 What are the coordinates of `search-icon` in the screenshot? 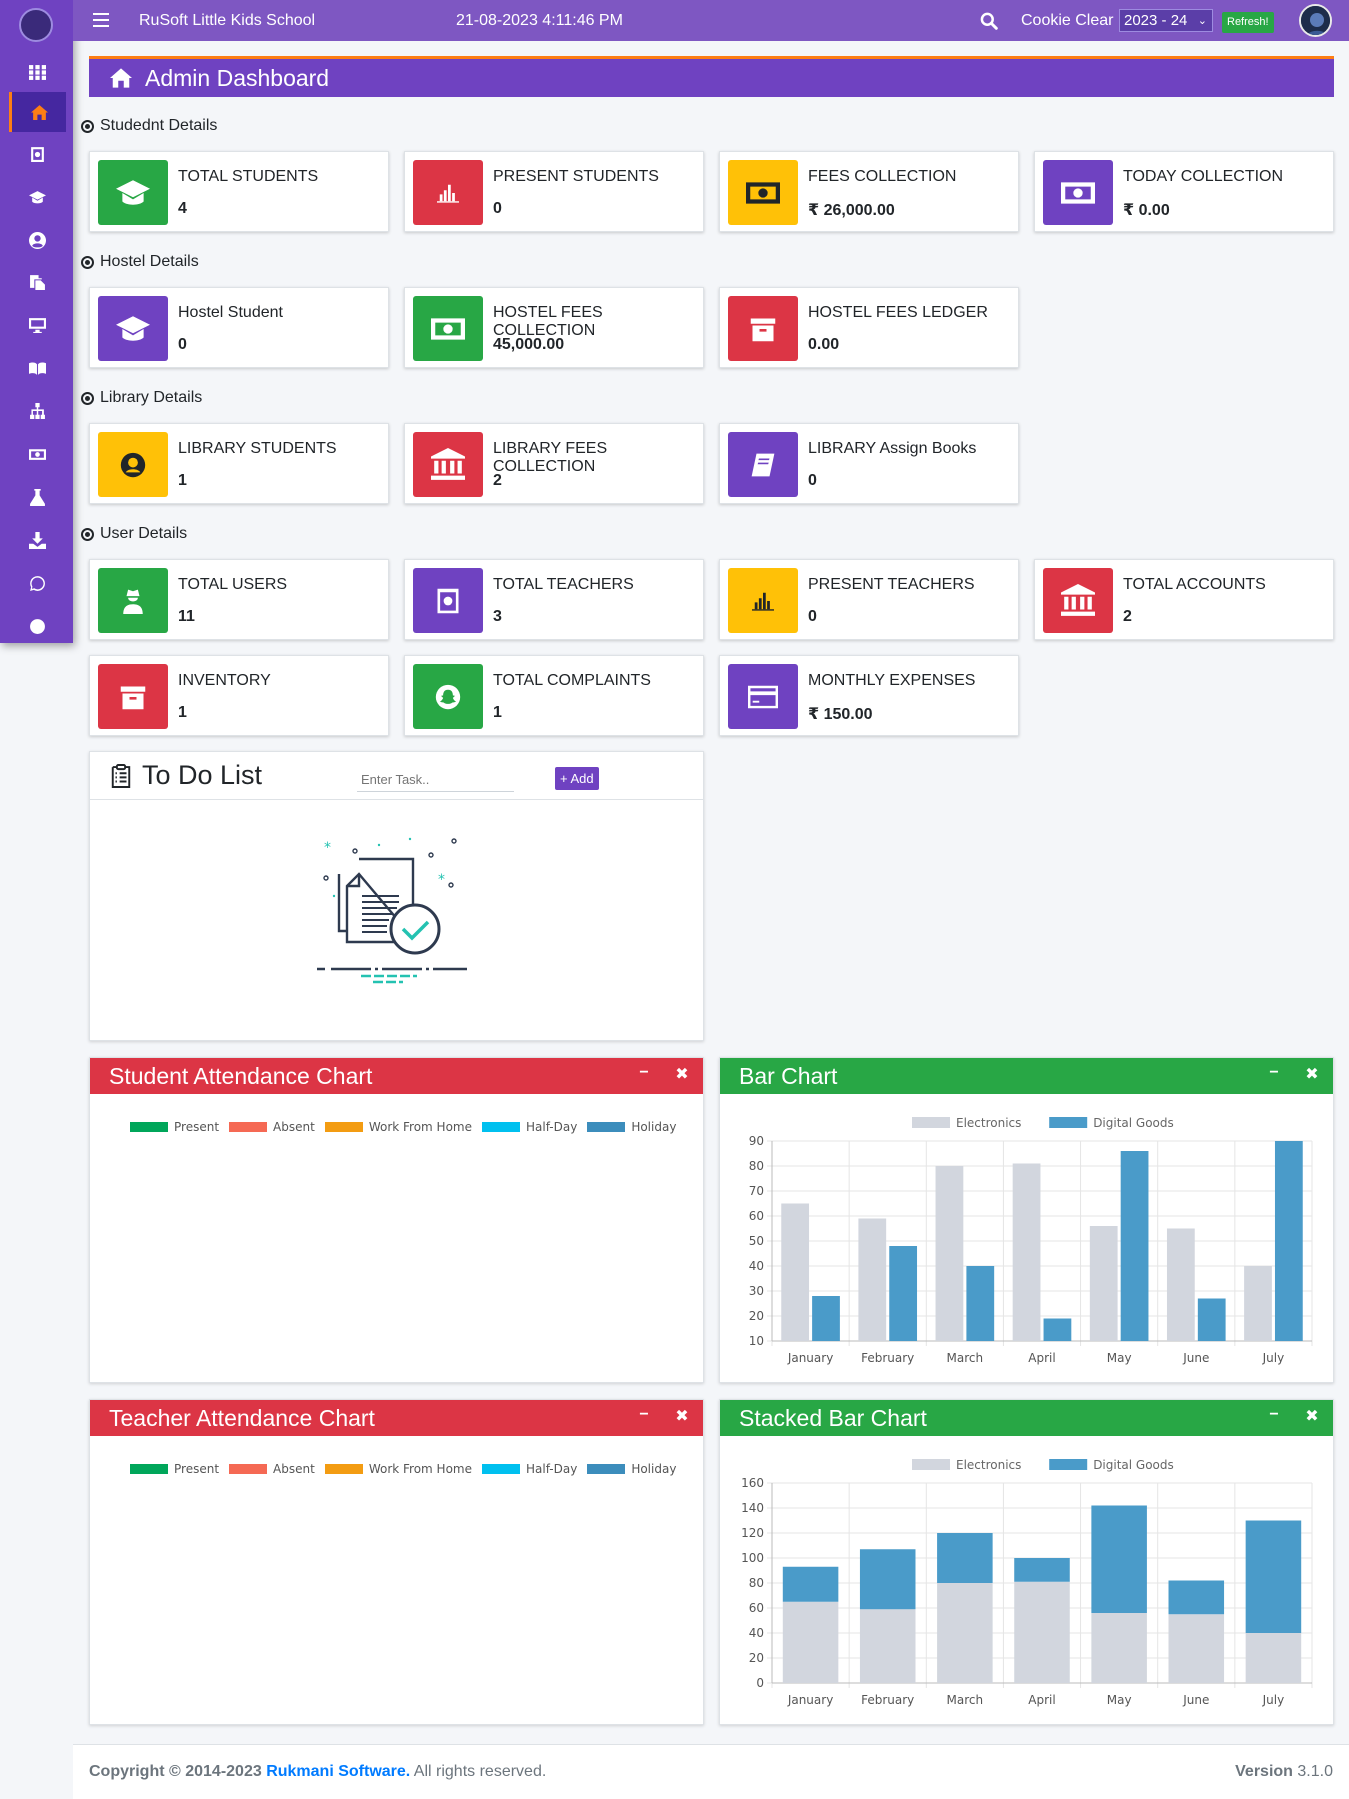 It's located at (989, 21).